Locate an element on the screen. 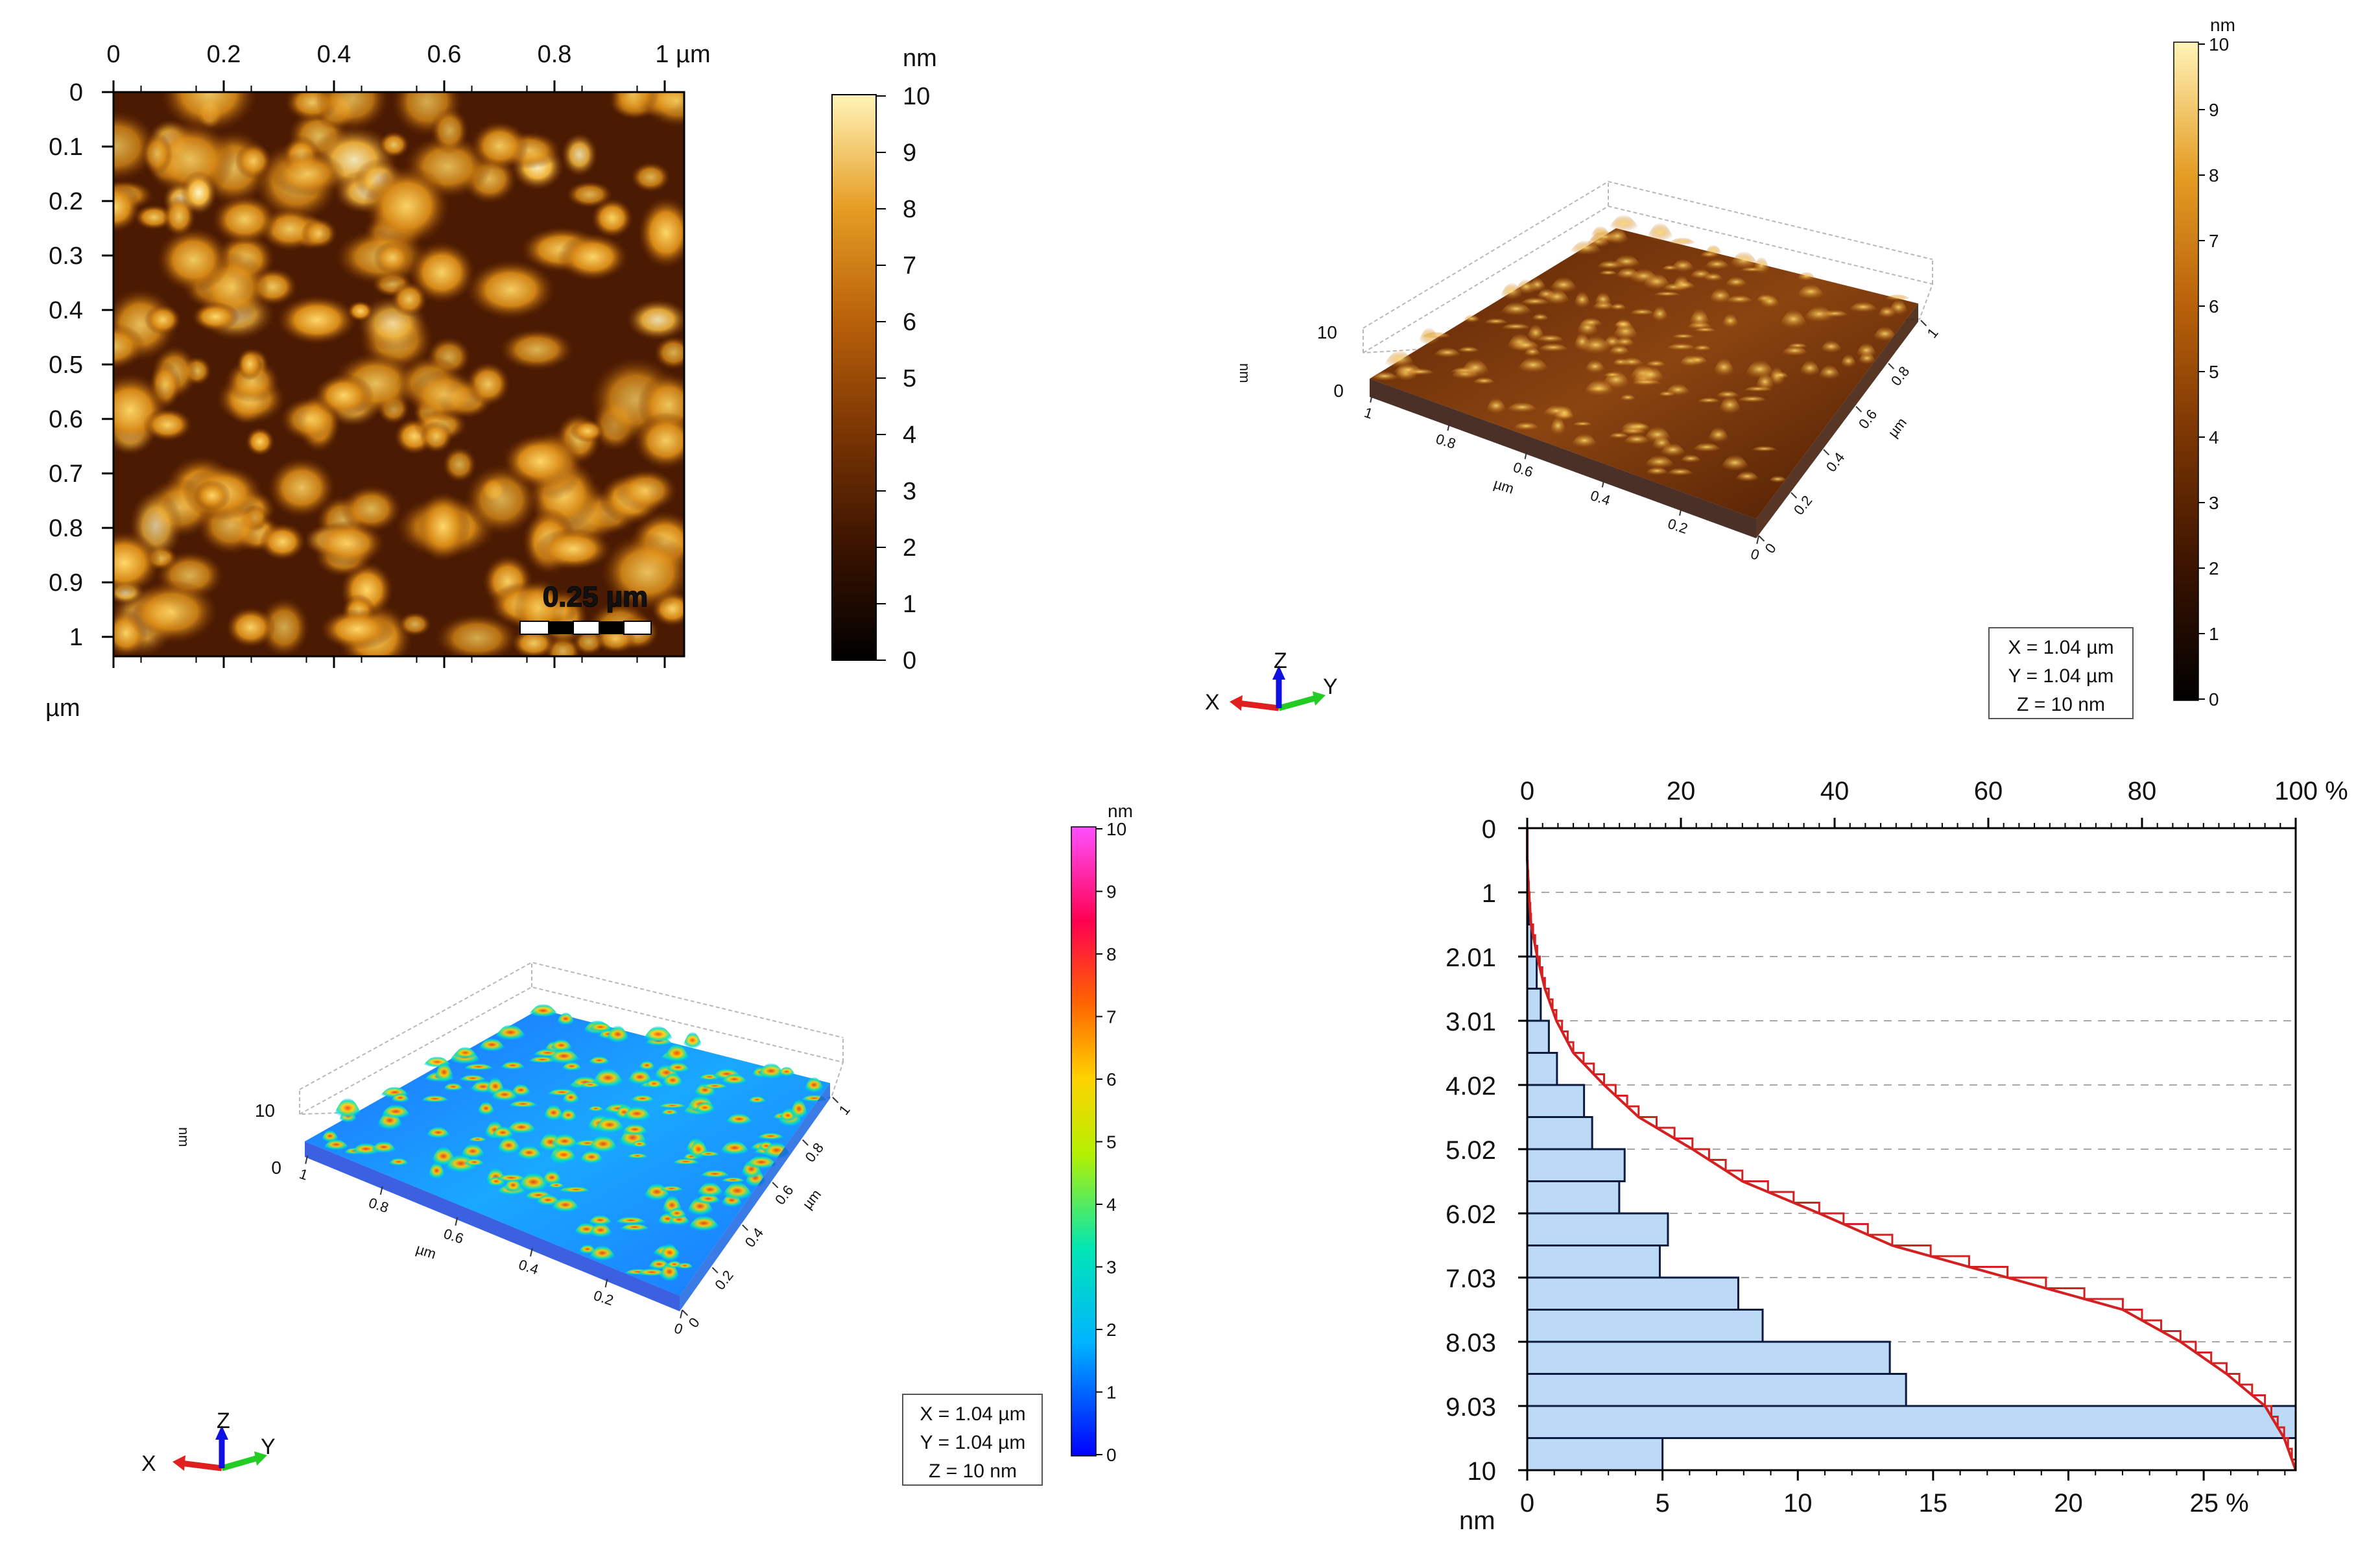  map-y-tick-label: 0 is located at coordinates (76, 92).